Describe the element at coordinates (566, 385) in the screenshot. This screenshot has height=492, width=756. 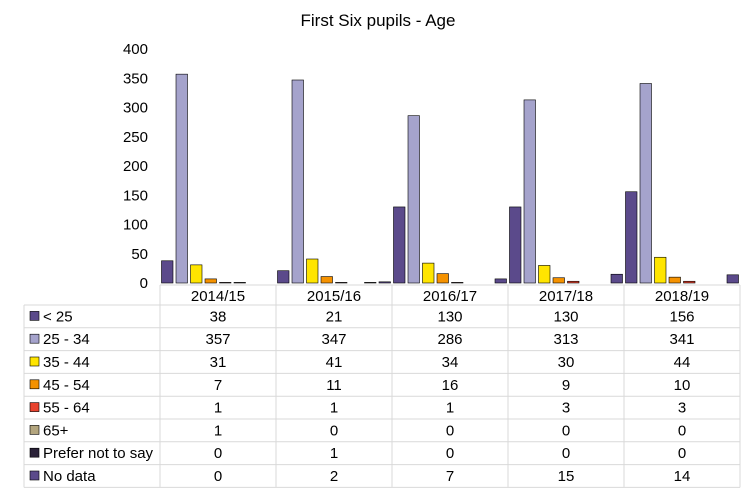
I see `table-value: 9` at that location.